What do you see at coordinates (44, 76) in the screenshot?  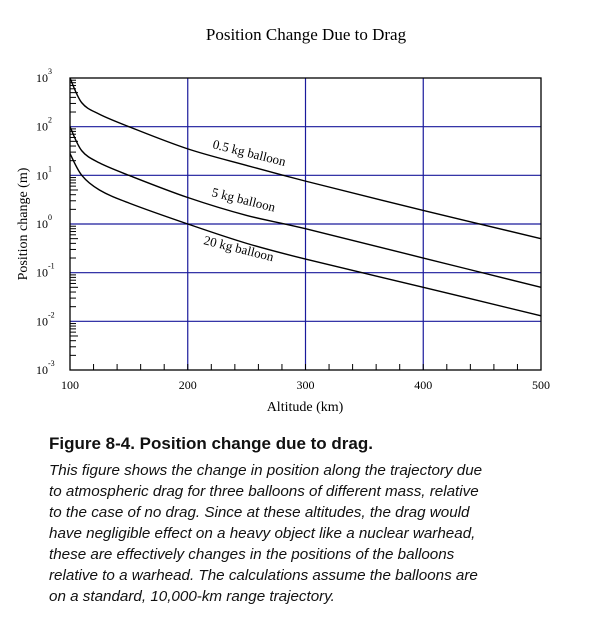 I see `y-tick-label: 10³` at bounding box center [44, 76].